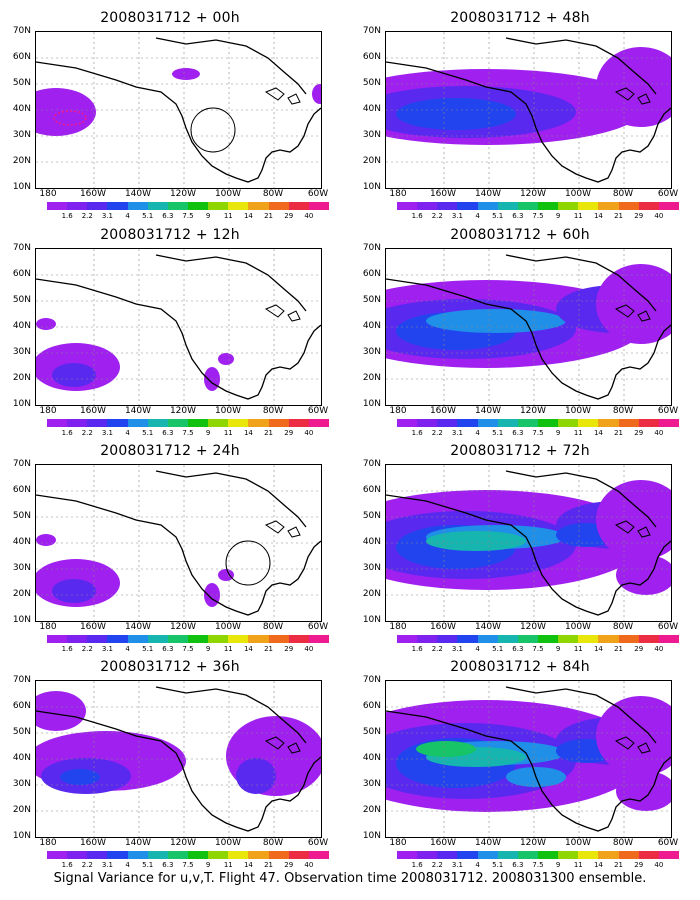 This screenshot has height=900, width=700. What do you see at coordinates (538, 649) in the screenshot?
I see `colorbar-label: 7.5` at bounding box center [538, 649].